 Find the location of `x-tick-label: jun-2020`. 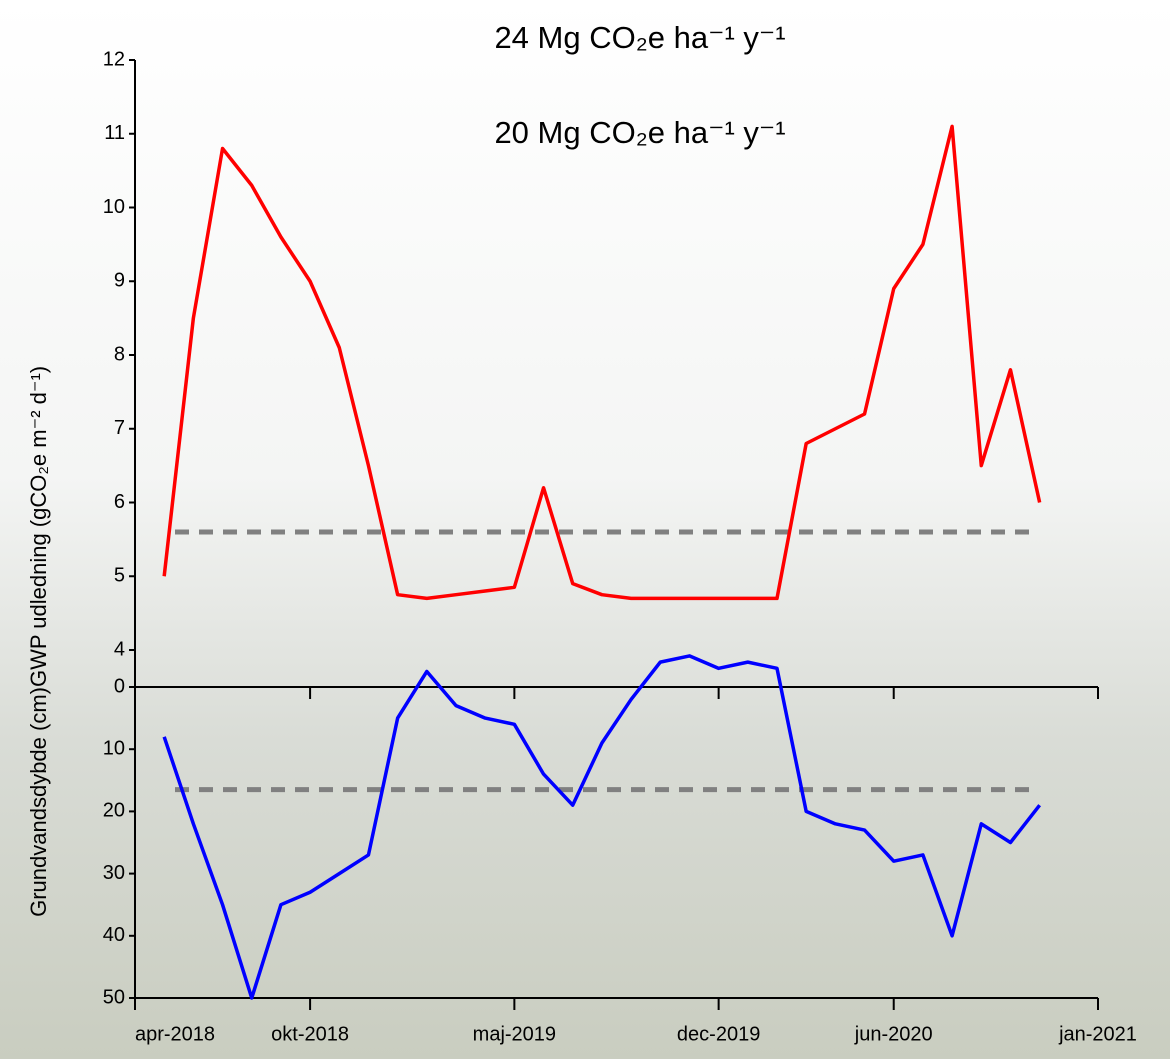

x-tick-label: jun-2020 is located at coordinates (893, 1034).